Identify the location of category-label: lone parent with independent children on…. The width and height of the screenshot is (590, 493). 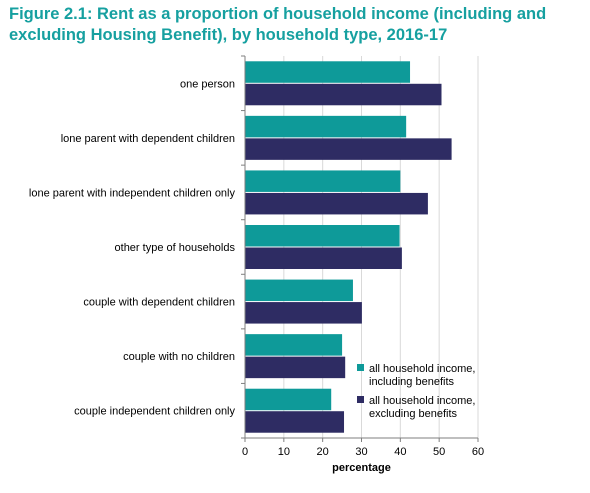
(132, 193).